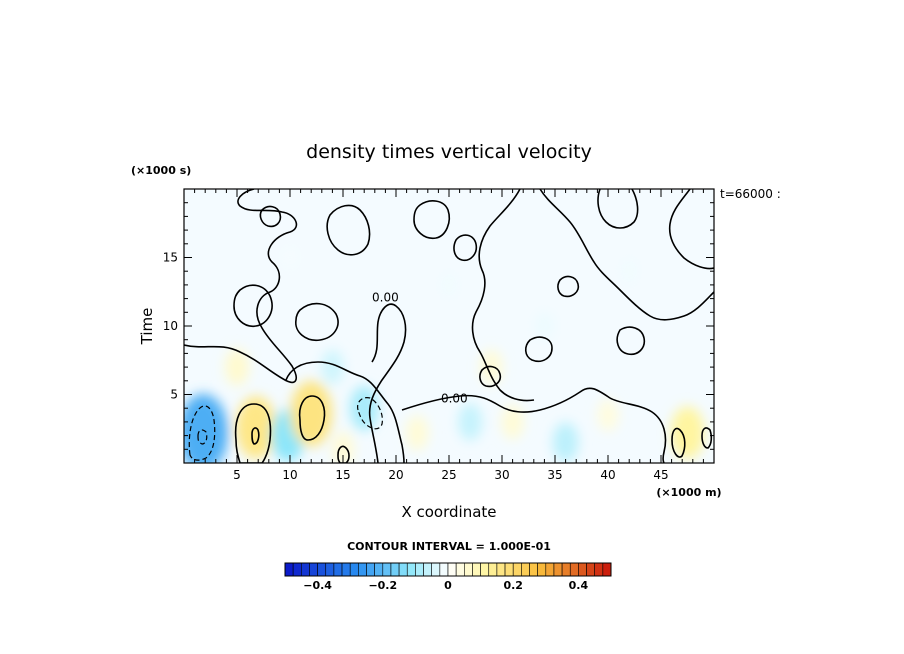 This screenshot has width=904, height=654. What do you see at coordinates (660, 475) in the screenshot?
I see `x-tick-label: 45` at bounding box center [660, 475].